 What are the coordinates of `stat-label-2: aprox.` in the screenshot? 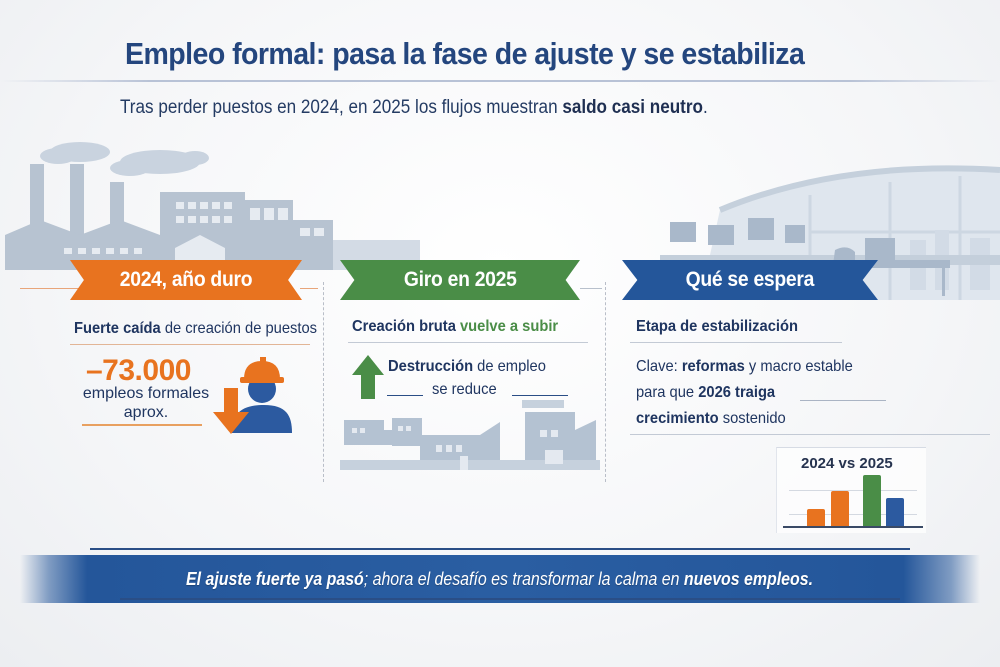 It's located at (146, 412).